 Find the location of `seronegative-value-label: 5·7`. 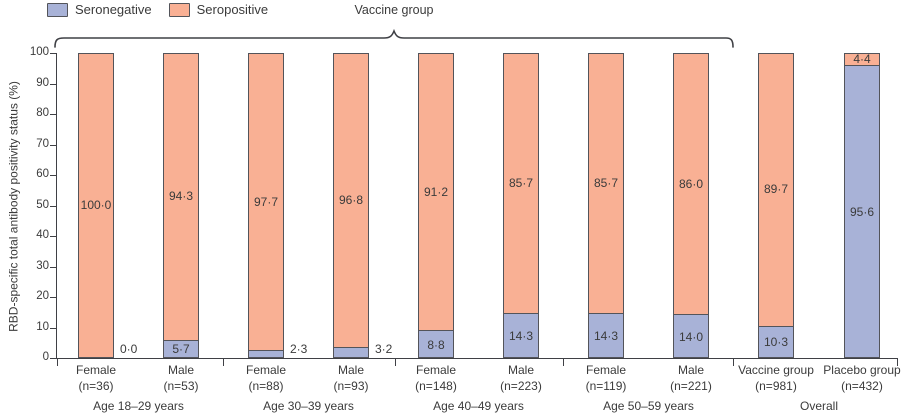

seronegative-value-label: 5·7 is located at coordinates (181, 349).